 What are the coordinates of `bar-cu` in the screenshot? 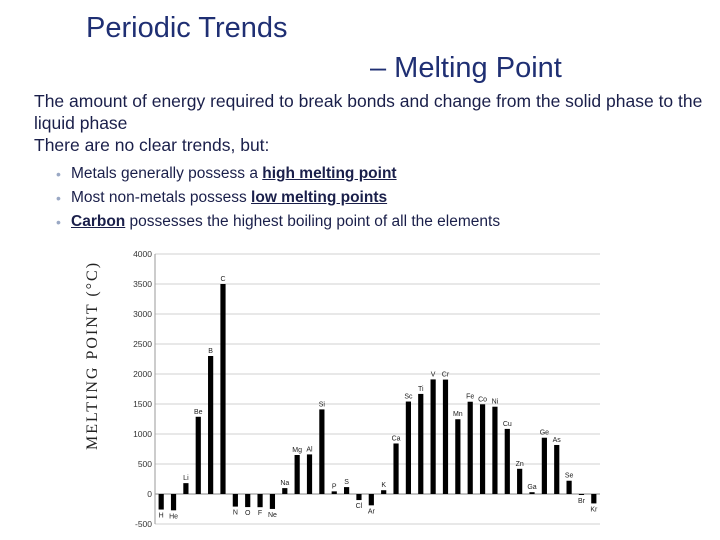 It's located at (507, 461).